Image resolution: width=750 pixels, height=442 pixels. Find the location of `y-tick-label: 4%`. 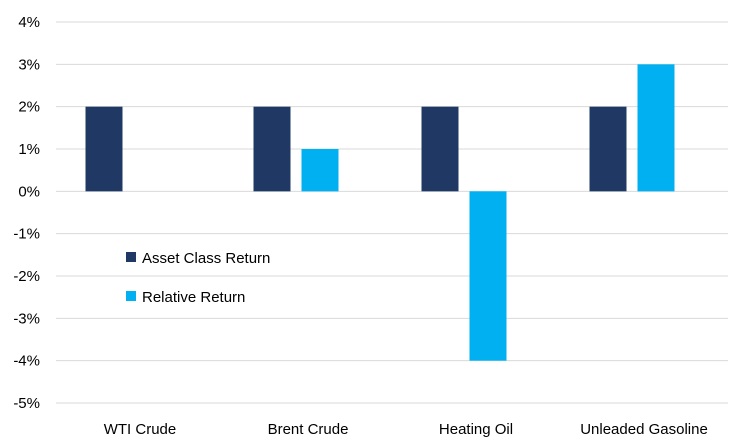

y-tick-label: 4% is located at coordinates (29, 22).